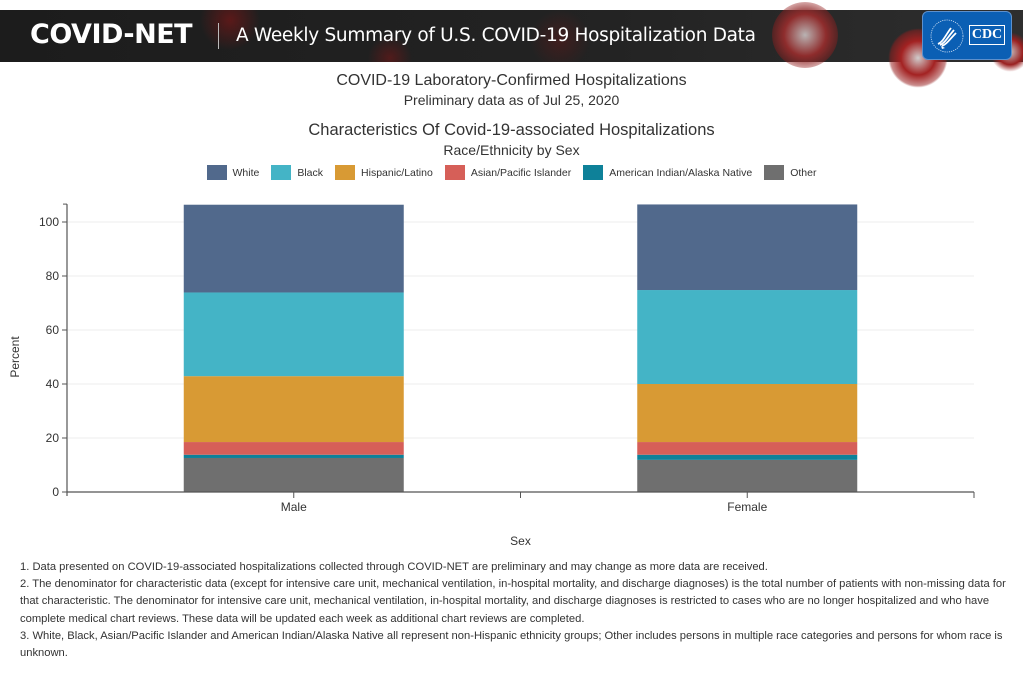 Image resolution: width=1023 pixels, height=692 pixels. I want to click on bar-segment-male-white, so click(293, 248).